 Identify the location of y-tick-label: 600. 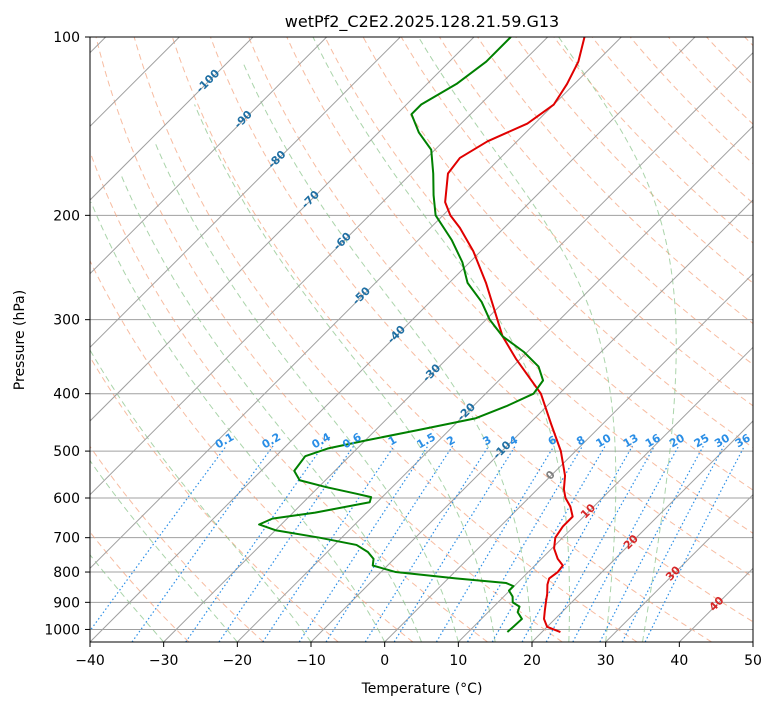
(66, 499).